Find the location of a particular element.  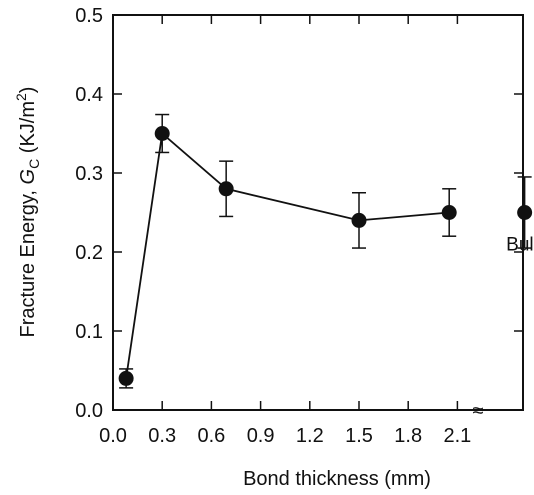

y-axis-title-units: (KJ/m is located at coordinates (28, 130).